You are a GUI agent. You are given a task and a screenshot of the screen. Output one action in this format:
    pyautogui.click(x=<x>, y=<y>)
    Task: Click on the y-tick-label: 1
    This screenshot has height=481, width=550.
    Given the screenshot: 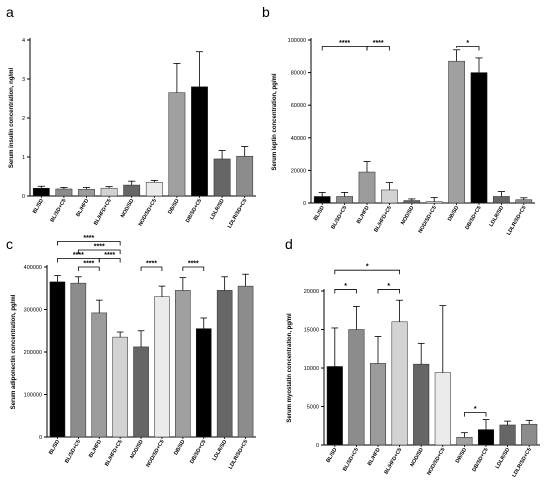 What is the action you would take?
    pyautogui.click(x=23, y=158)
    